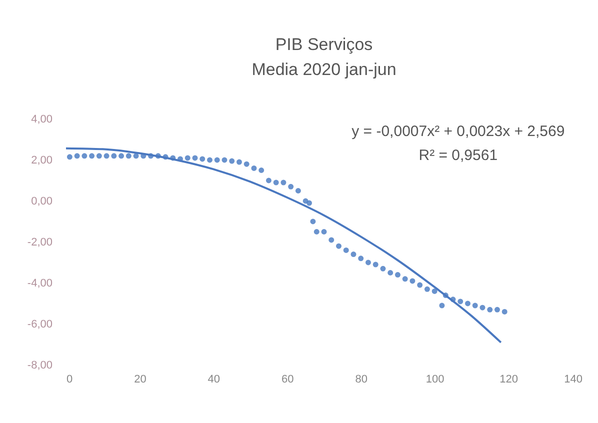 This screenshot has width=598, height=423. I want to click on x-tick-label: 80, so click(361, 380).